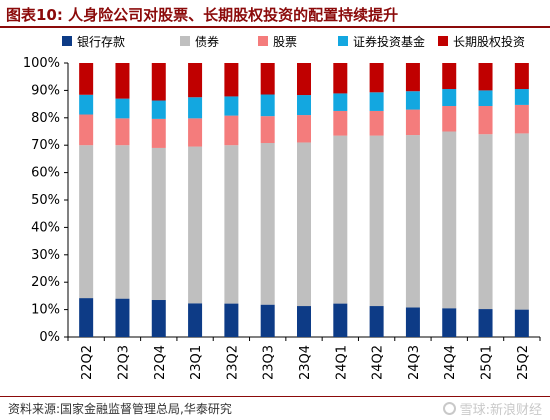  Describe the element at coordinates (45, 227) in the screenshot. I see `y-tick-label: 40%` at that location.